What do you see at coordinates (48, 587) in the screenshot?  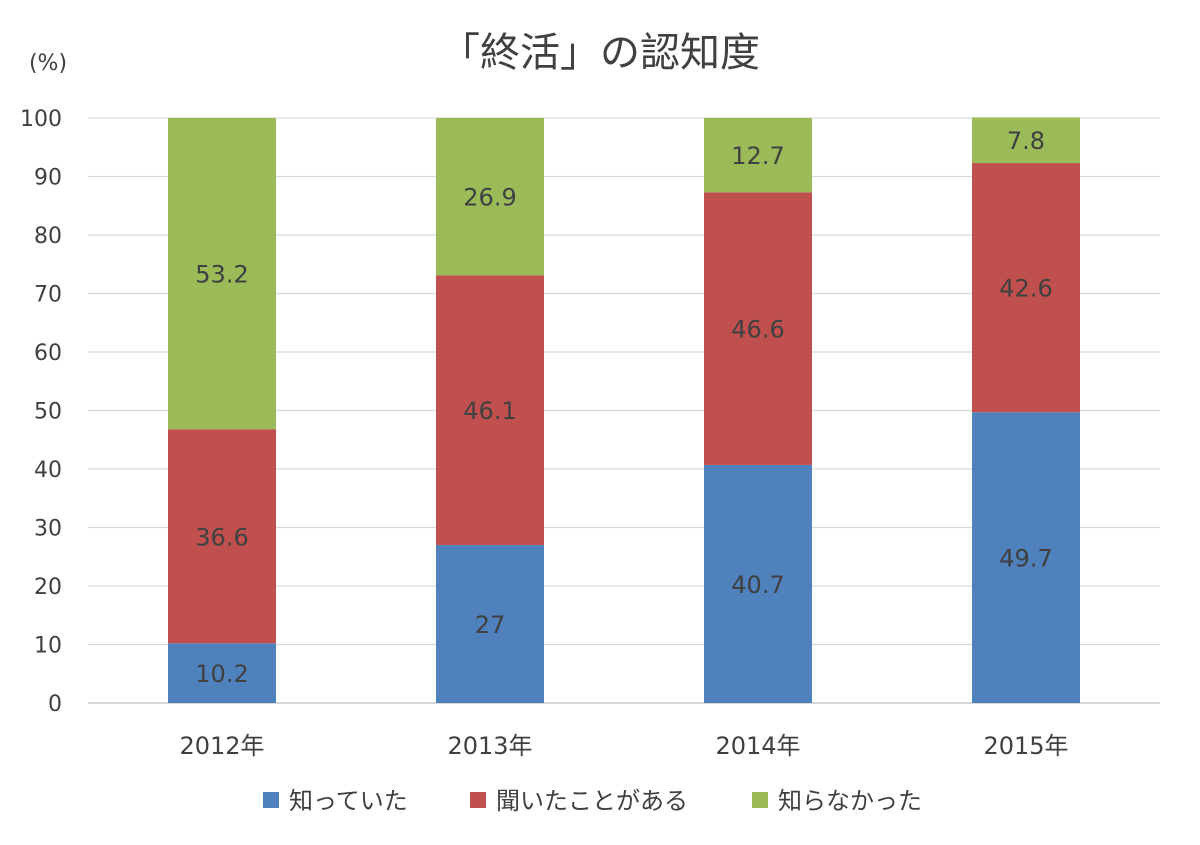 I see `y-tick-label: 20` at bounding box center [48, 587].